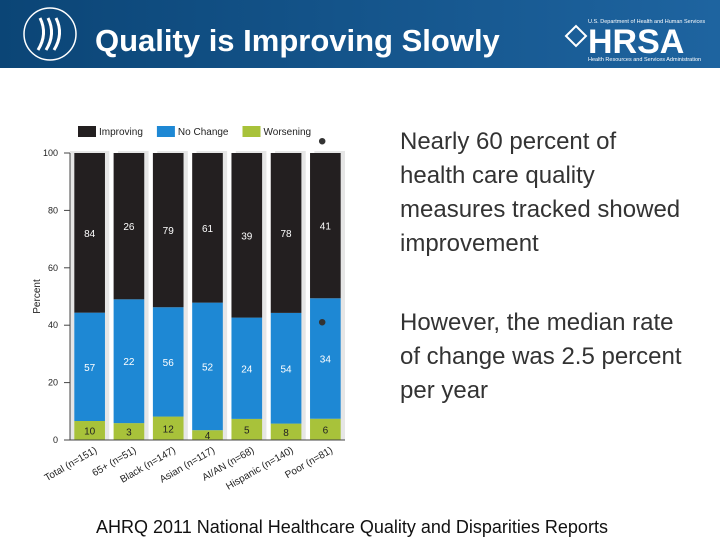 The image size is (720, 540). I want to click on y-tick-label: 0, so click(55, 440).